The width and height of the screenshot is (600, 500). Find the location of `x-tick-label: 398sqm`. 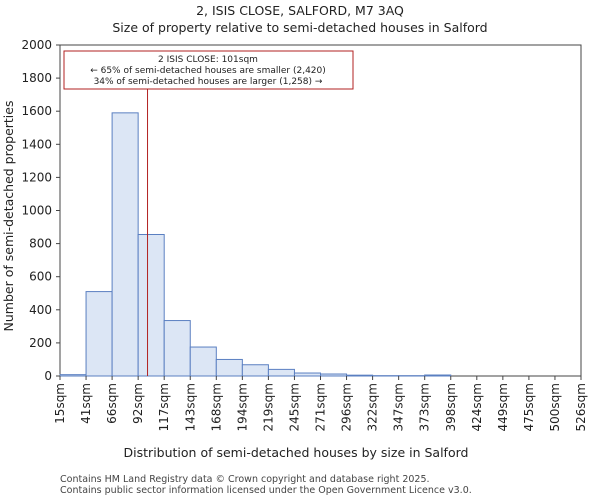

x-tick-label: 398sqm is located at coordinates (451, 407).